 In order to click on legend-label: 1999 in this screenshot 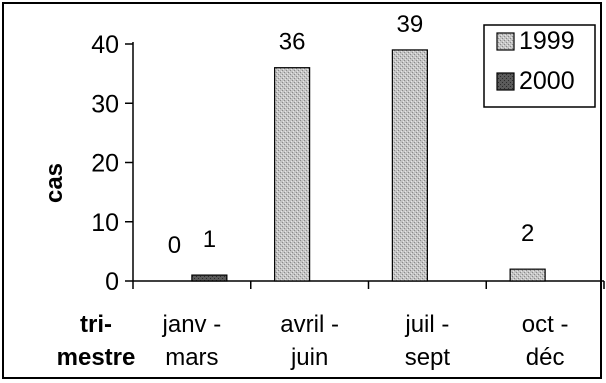, I will do `click(547, 41)`.